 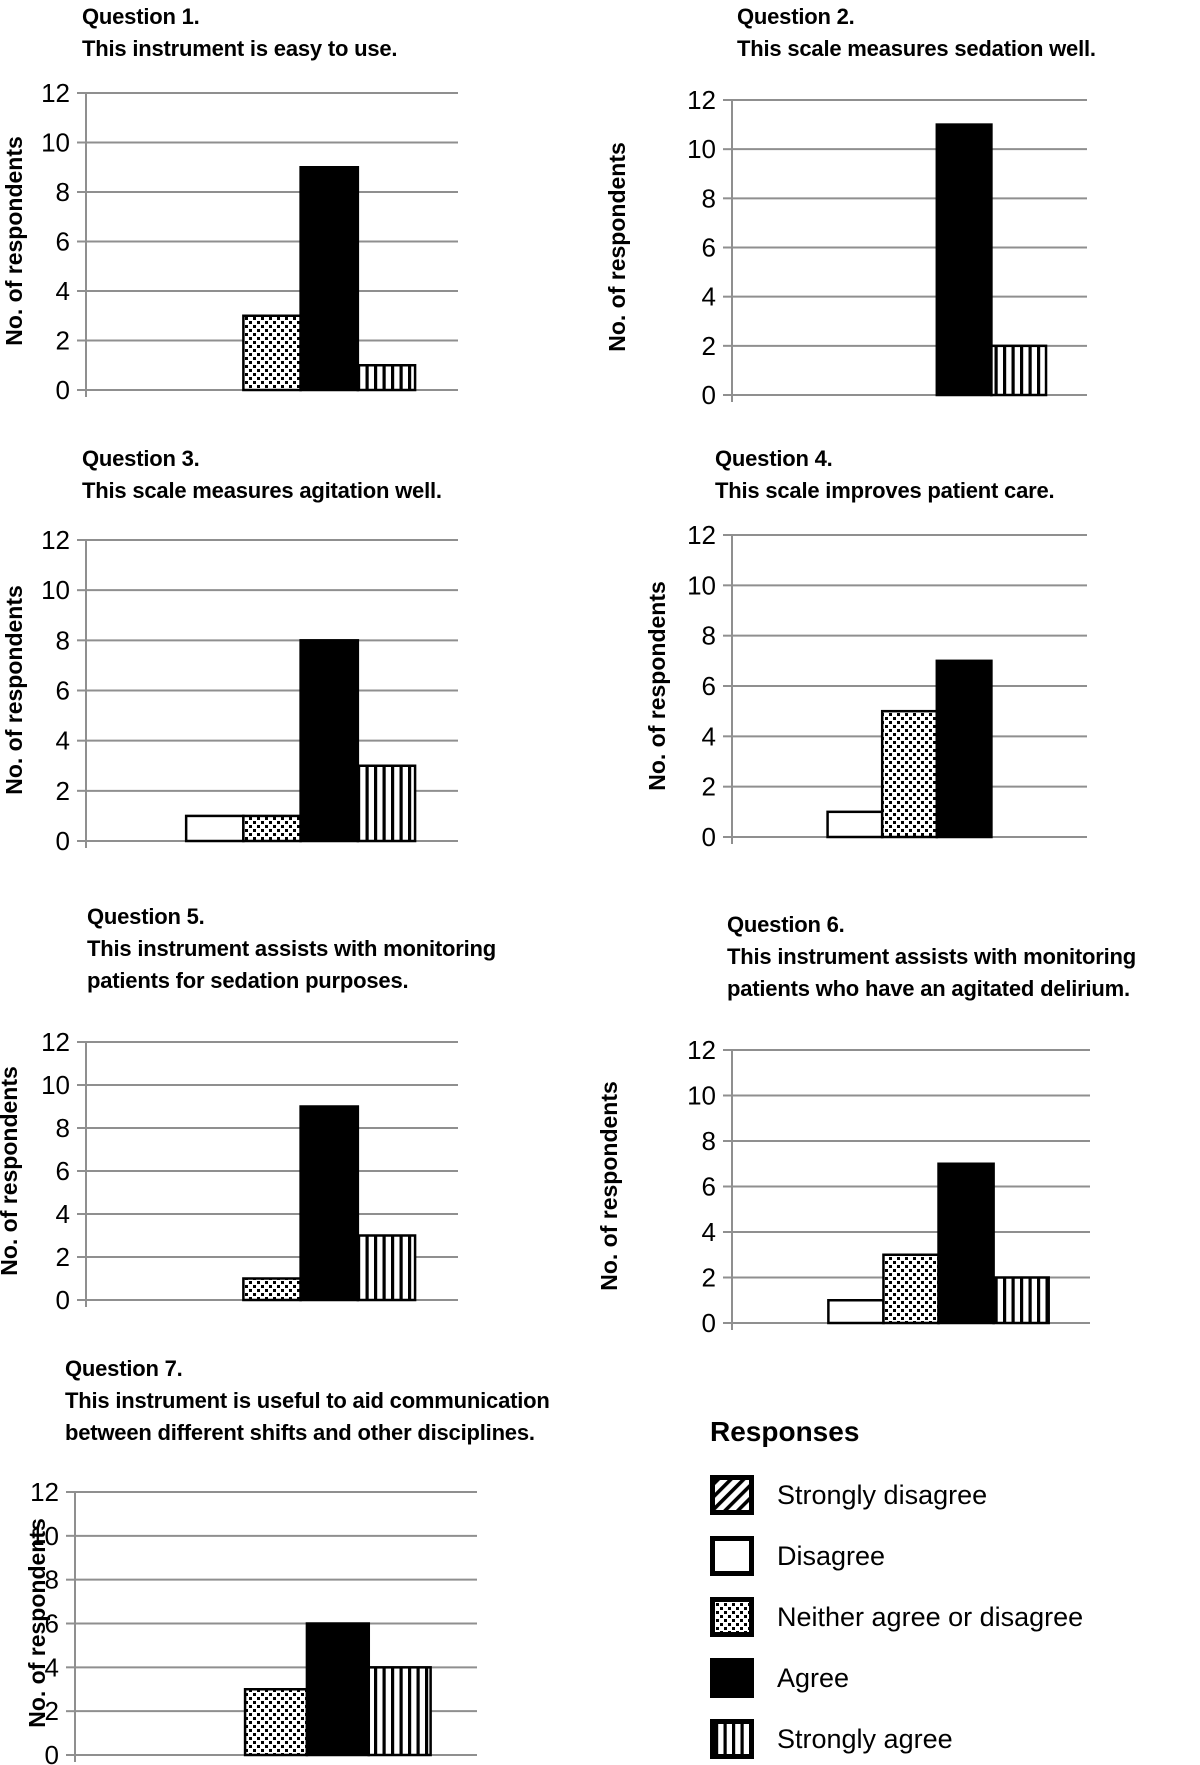 I want to click on chart-q3-title-line2: This scale measures agitation well., so click(x=262, y=490).